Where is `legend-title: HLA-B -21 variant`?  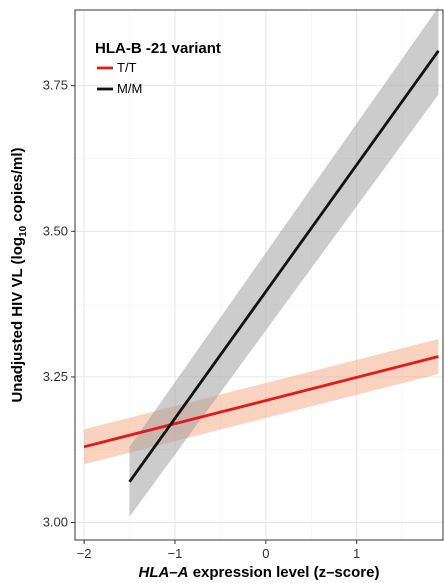
legend-title: HLA-B -21 variant is located at coordinates (158, 48).